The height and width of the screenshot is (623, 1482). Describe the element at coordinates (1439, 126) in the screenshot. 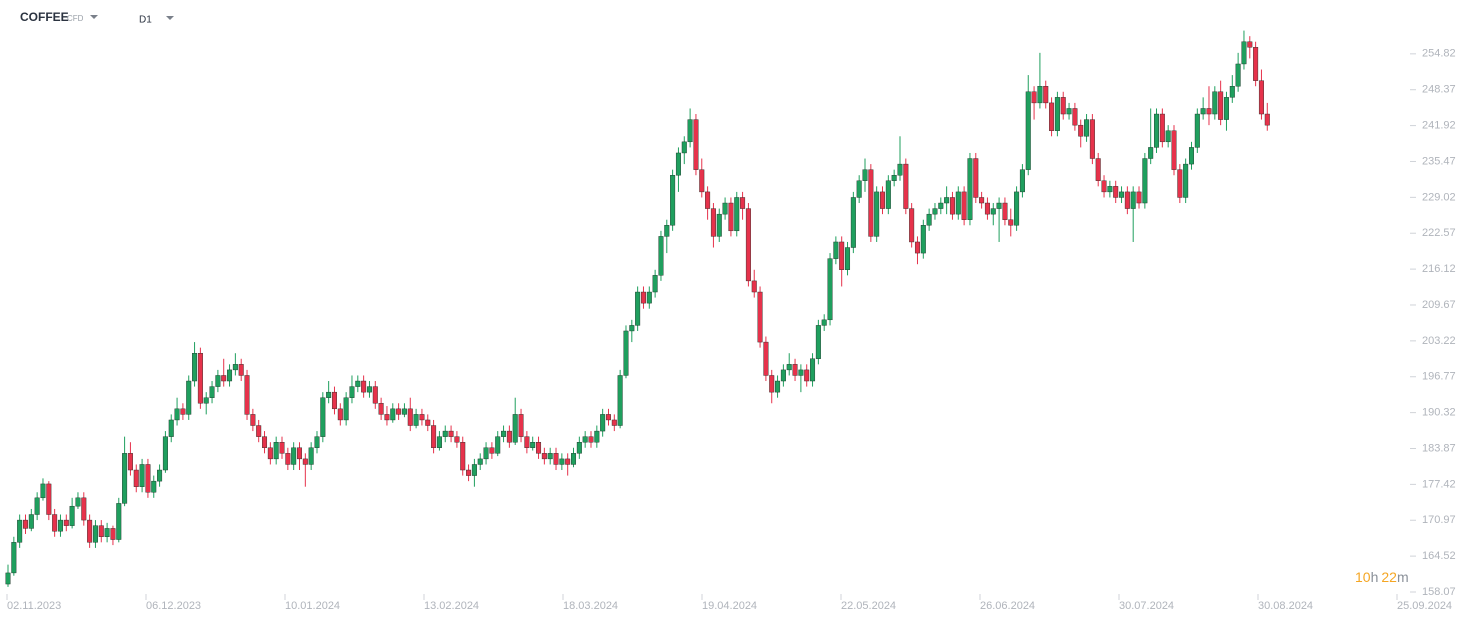

I see `y-tick-label: 241.92` at that location.